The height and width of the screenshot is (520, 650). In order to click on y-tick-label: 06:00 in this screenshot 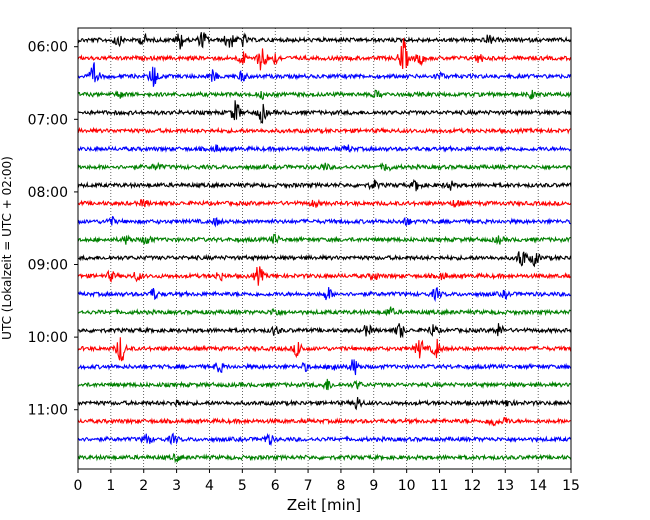, I will do `click(48, 48)`.